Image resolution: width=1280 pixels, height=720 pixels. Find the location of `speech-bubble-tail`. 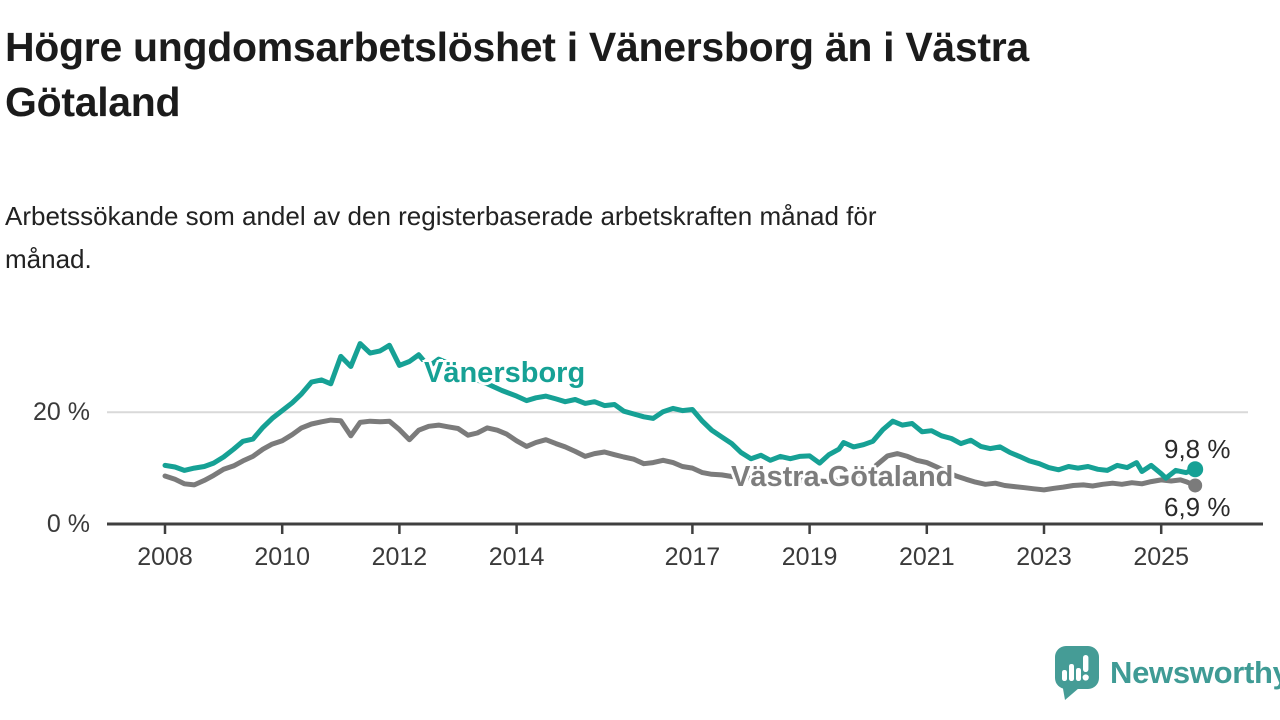

speech-bubble-tail is located at coordinates (1070, 691).